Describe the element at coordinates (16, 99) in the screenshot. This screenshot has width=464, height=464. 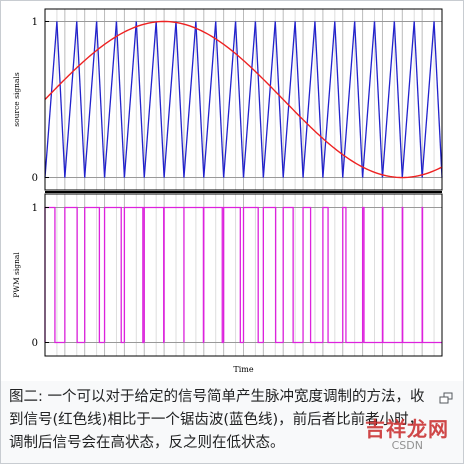
I see `y-axis-label: source signals` at that location.